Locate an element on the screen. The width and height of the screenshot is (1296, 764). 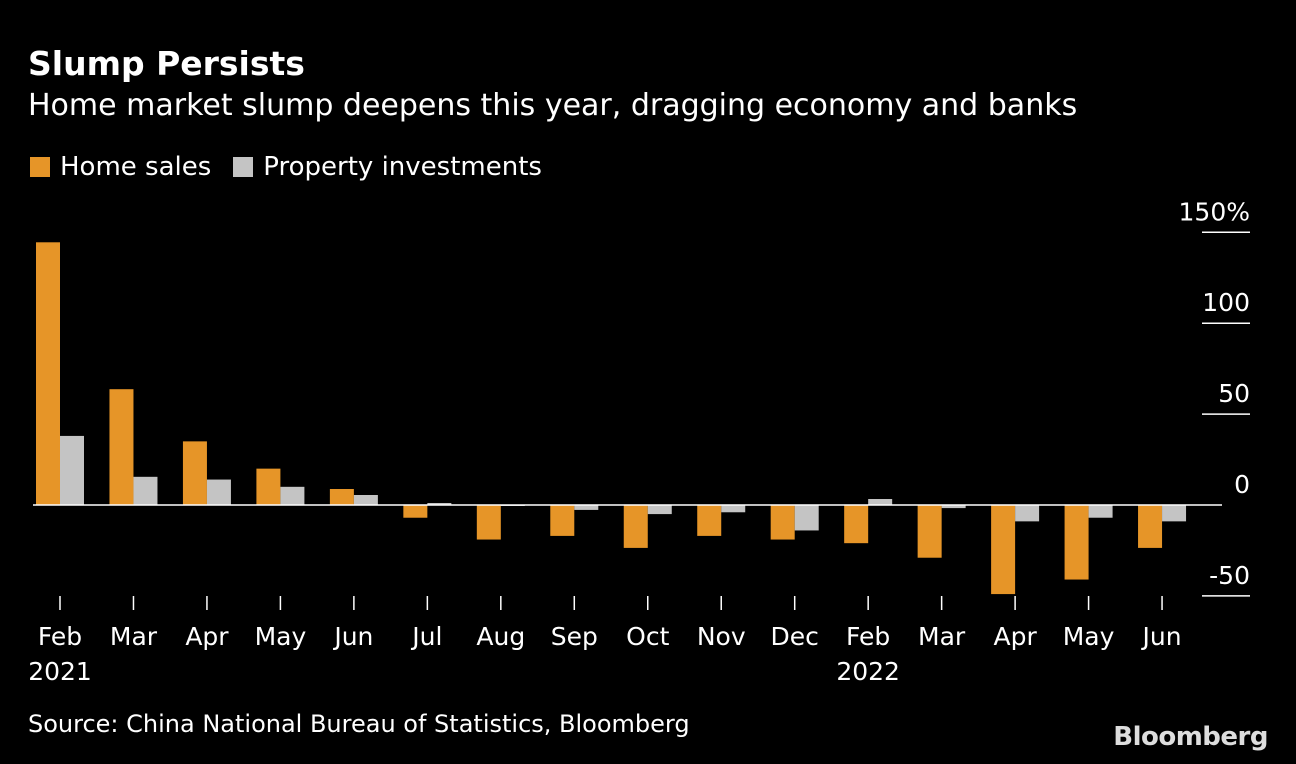
y-tick-label: 150% is located at coordinates (1214, 211).